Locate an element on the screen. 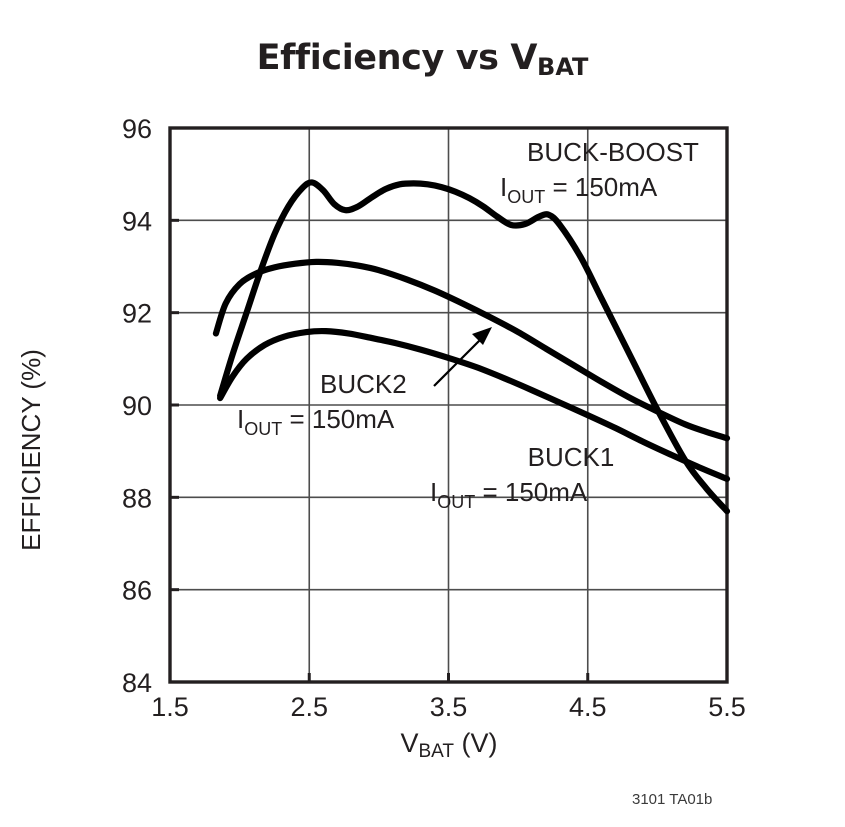  curve-buck1 is located at coordinates (474, 404).